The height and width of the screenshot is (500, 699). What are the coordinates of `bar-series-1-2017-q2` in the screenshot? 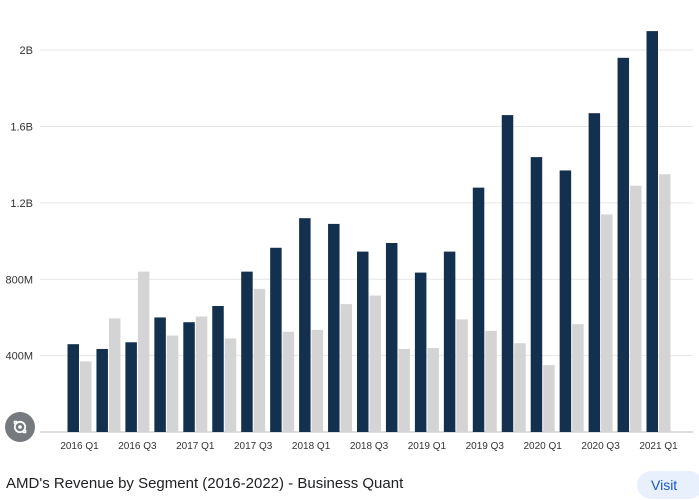 It's located at (218, 369).